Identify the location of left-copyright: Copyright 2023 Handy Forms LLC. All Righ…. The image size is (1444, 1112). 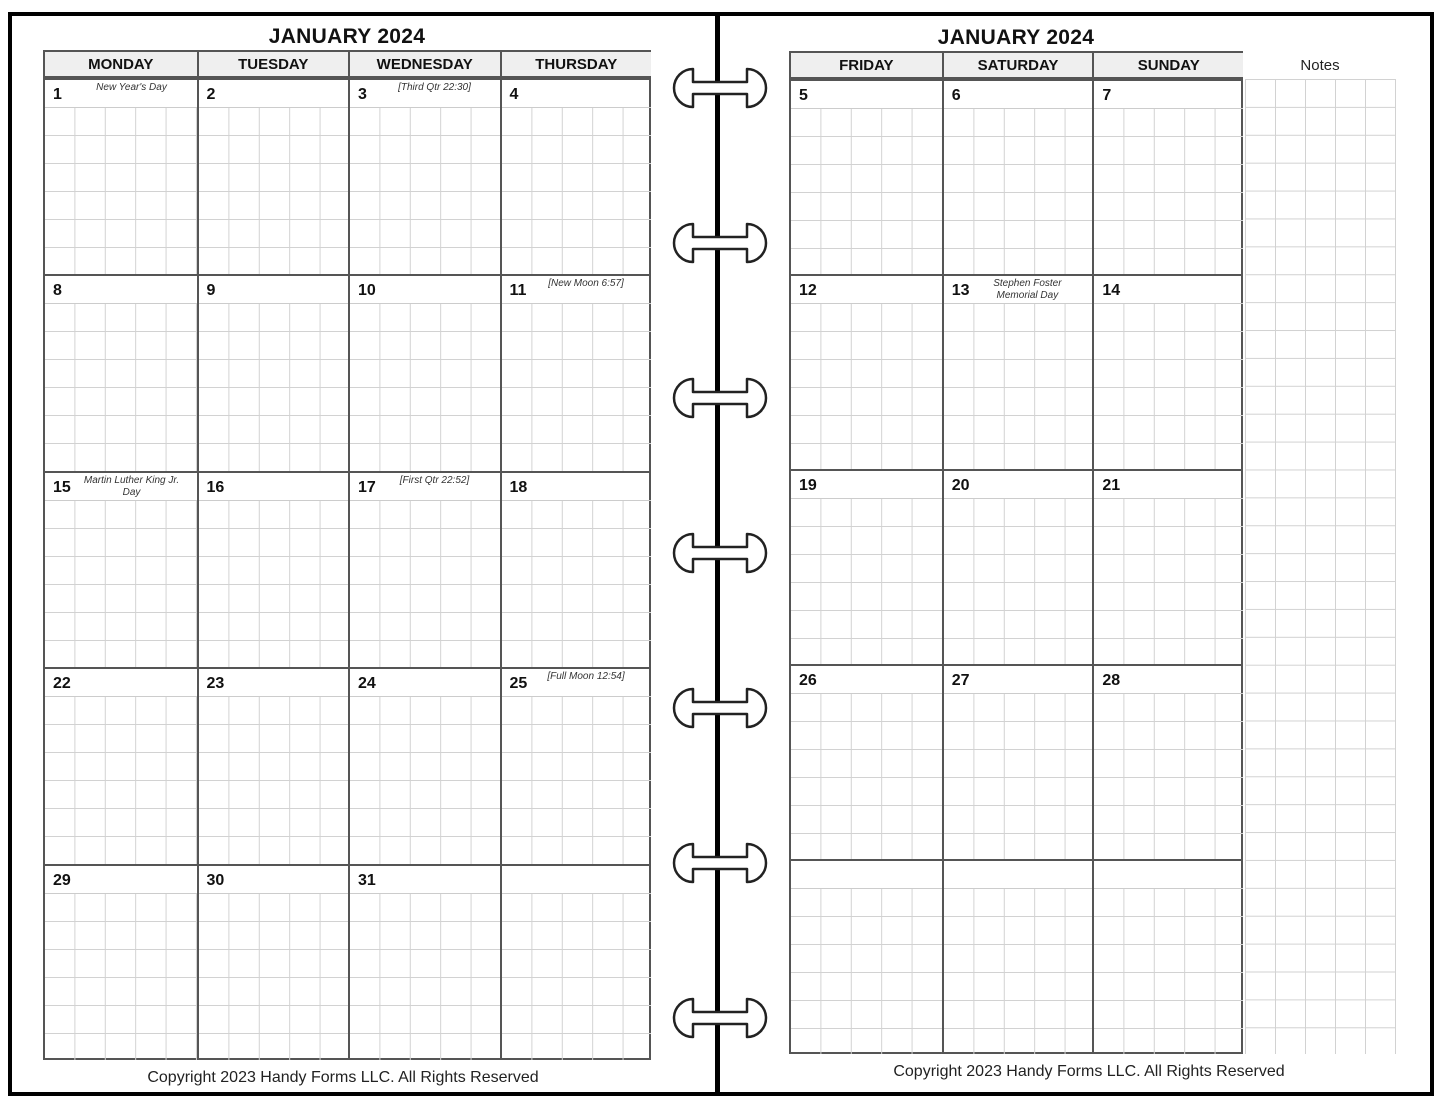
(343, 1077).